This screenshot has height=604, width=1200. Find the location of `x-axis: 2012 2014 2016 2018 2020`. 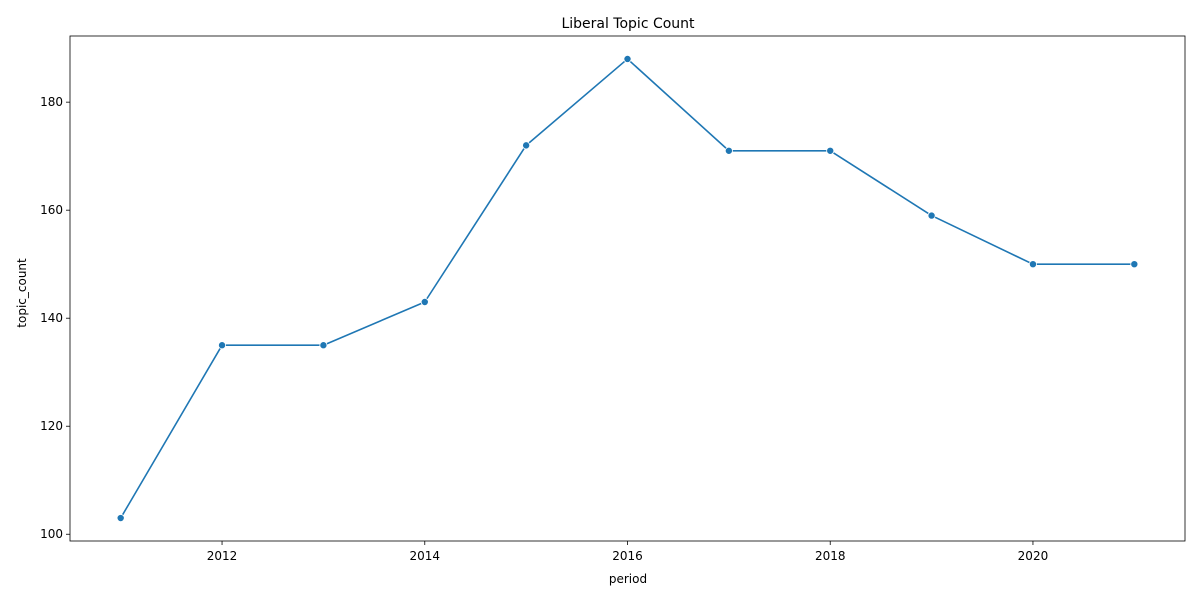

x-axis: 2012 2014 2016 2018 2020 is located at coordinates (627, 552).